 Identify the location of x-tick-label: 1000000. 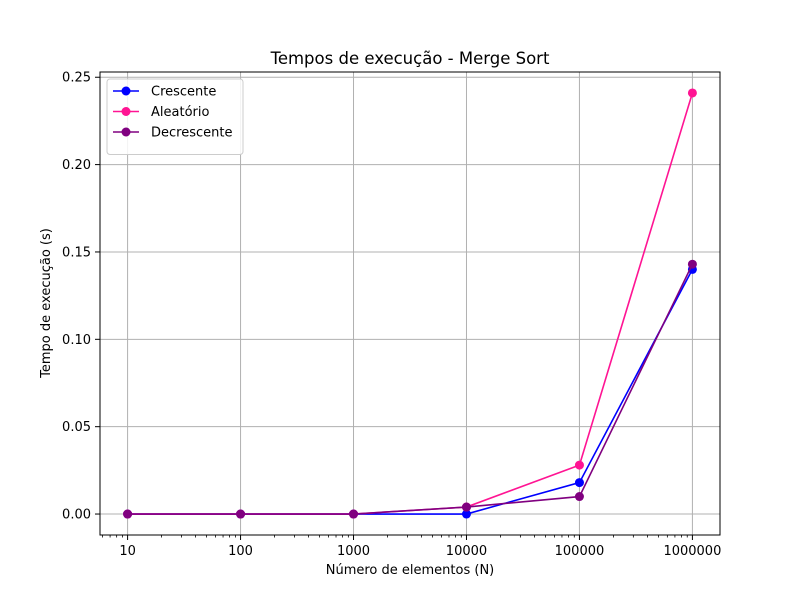
(692, 551).